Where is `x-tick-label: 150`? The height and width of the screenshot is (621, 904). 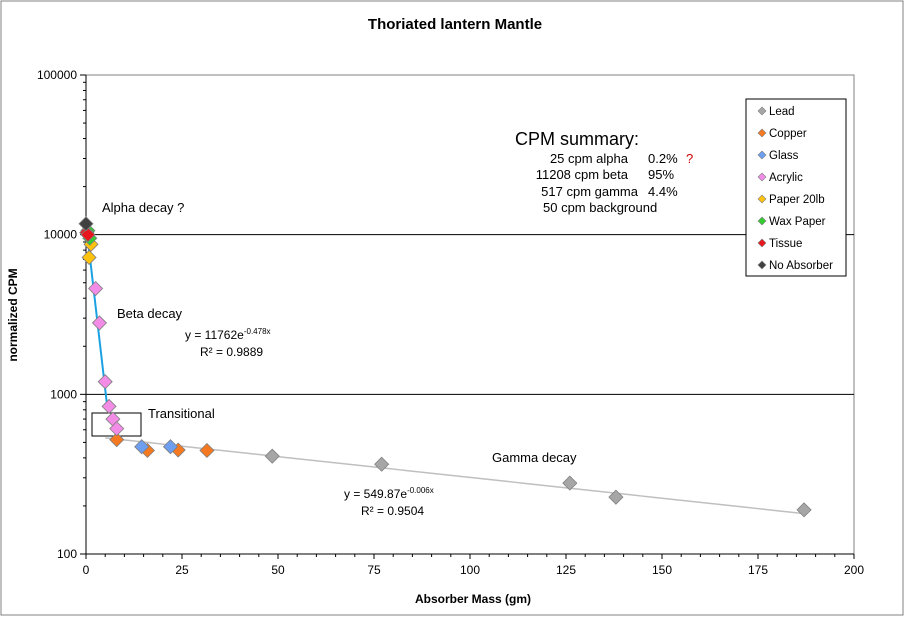
x-tick-label: 150 is located at coordinates (662, 570).